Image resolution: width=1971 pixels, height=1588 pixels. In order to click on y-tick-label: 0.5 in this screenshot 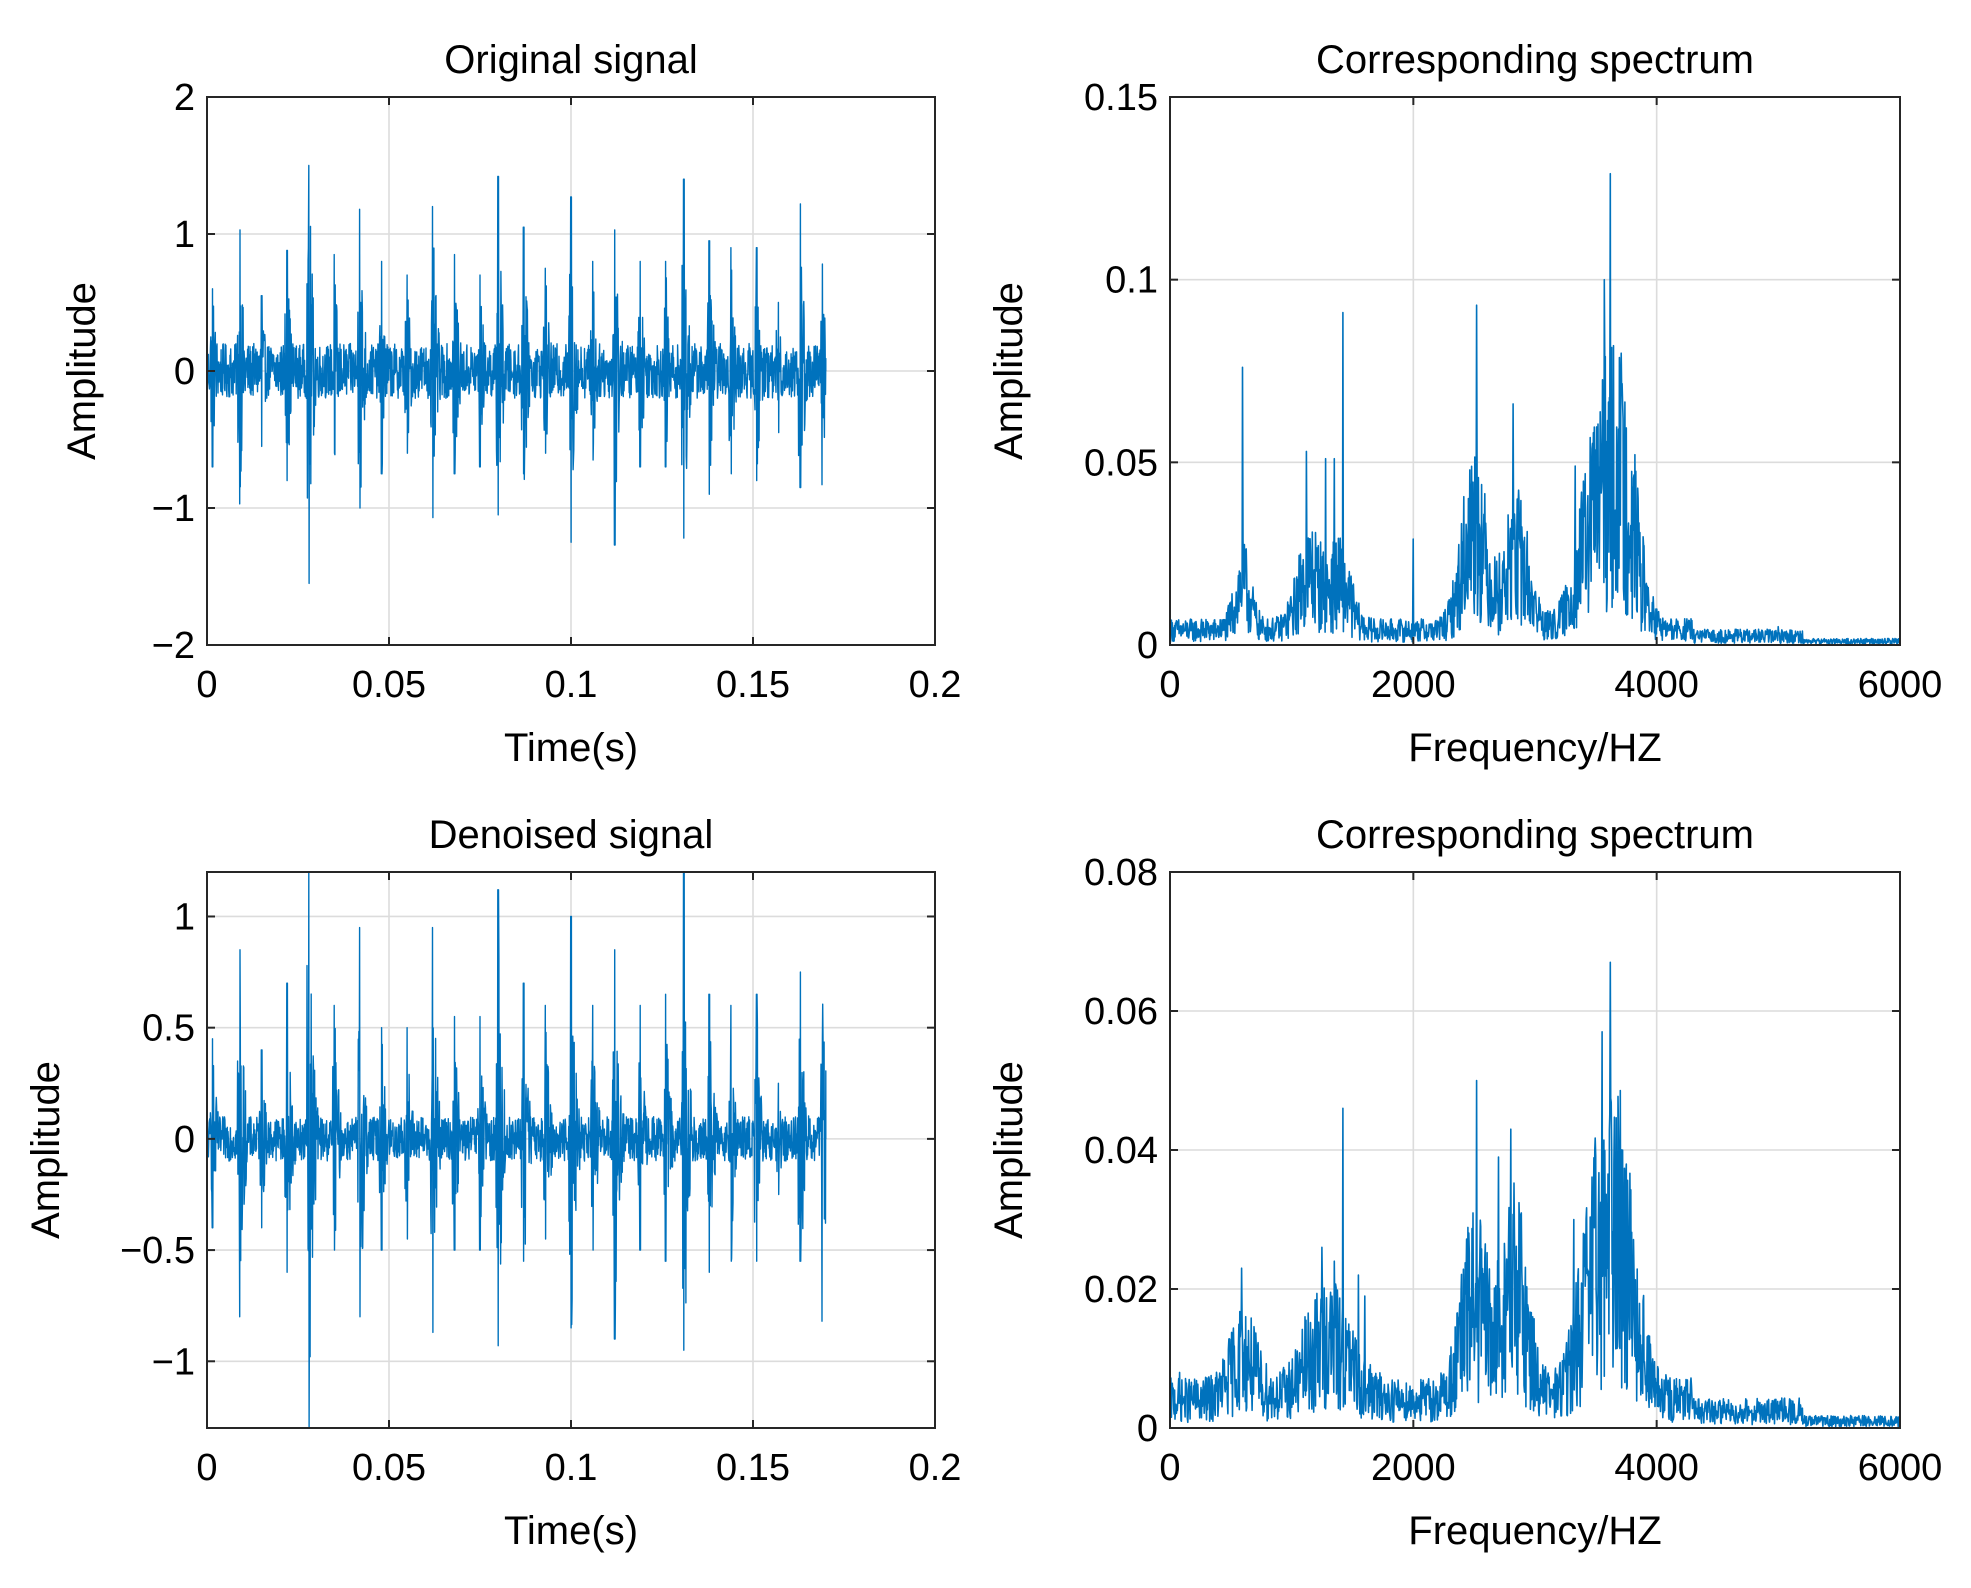, I will do `click(168, 1029)`.